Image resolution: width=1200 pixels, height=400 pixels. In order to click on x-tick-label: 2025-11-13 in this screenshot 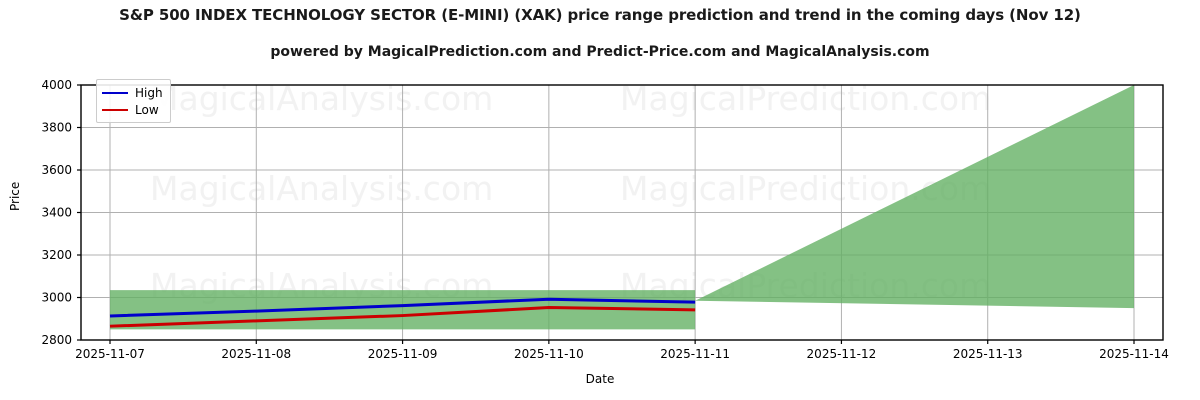, I will do `click(988, 354)`.